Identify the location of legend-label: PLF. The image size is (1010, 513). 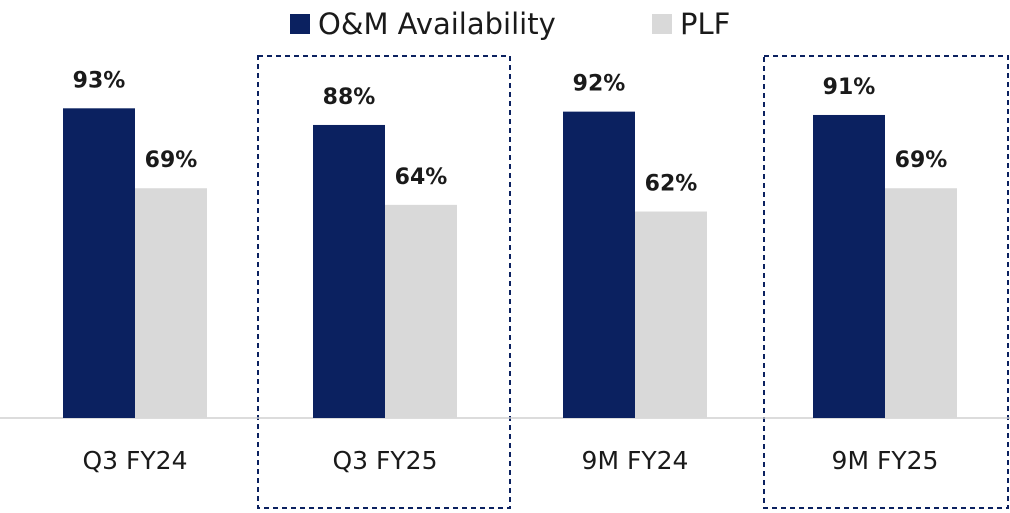
(705, 24).